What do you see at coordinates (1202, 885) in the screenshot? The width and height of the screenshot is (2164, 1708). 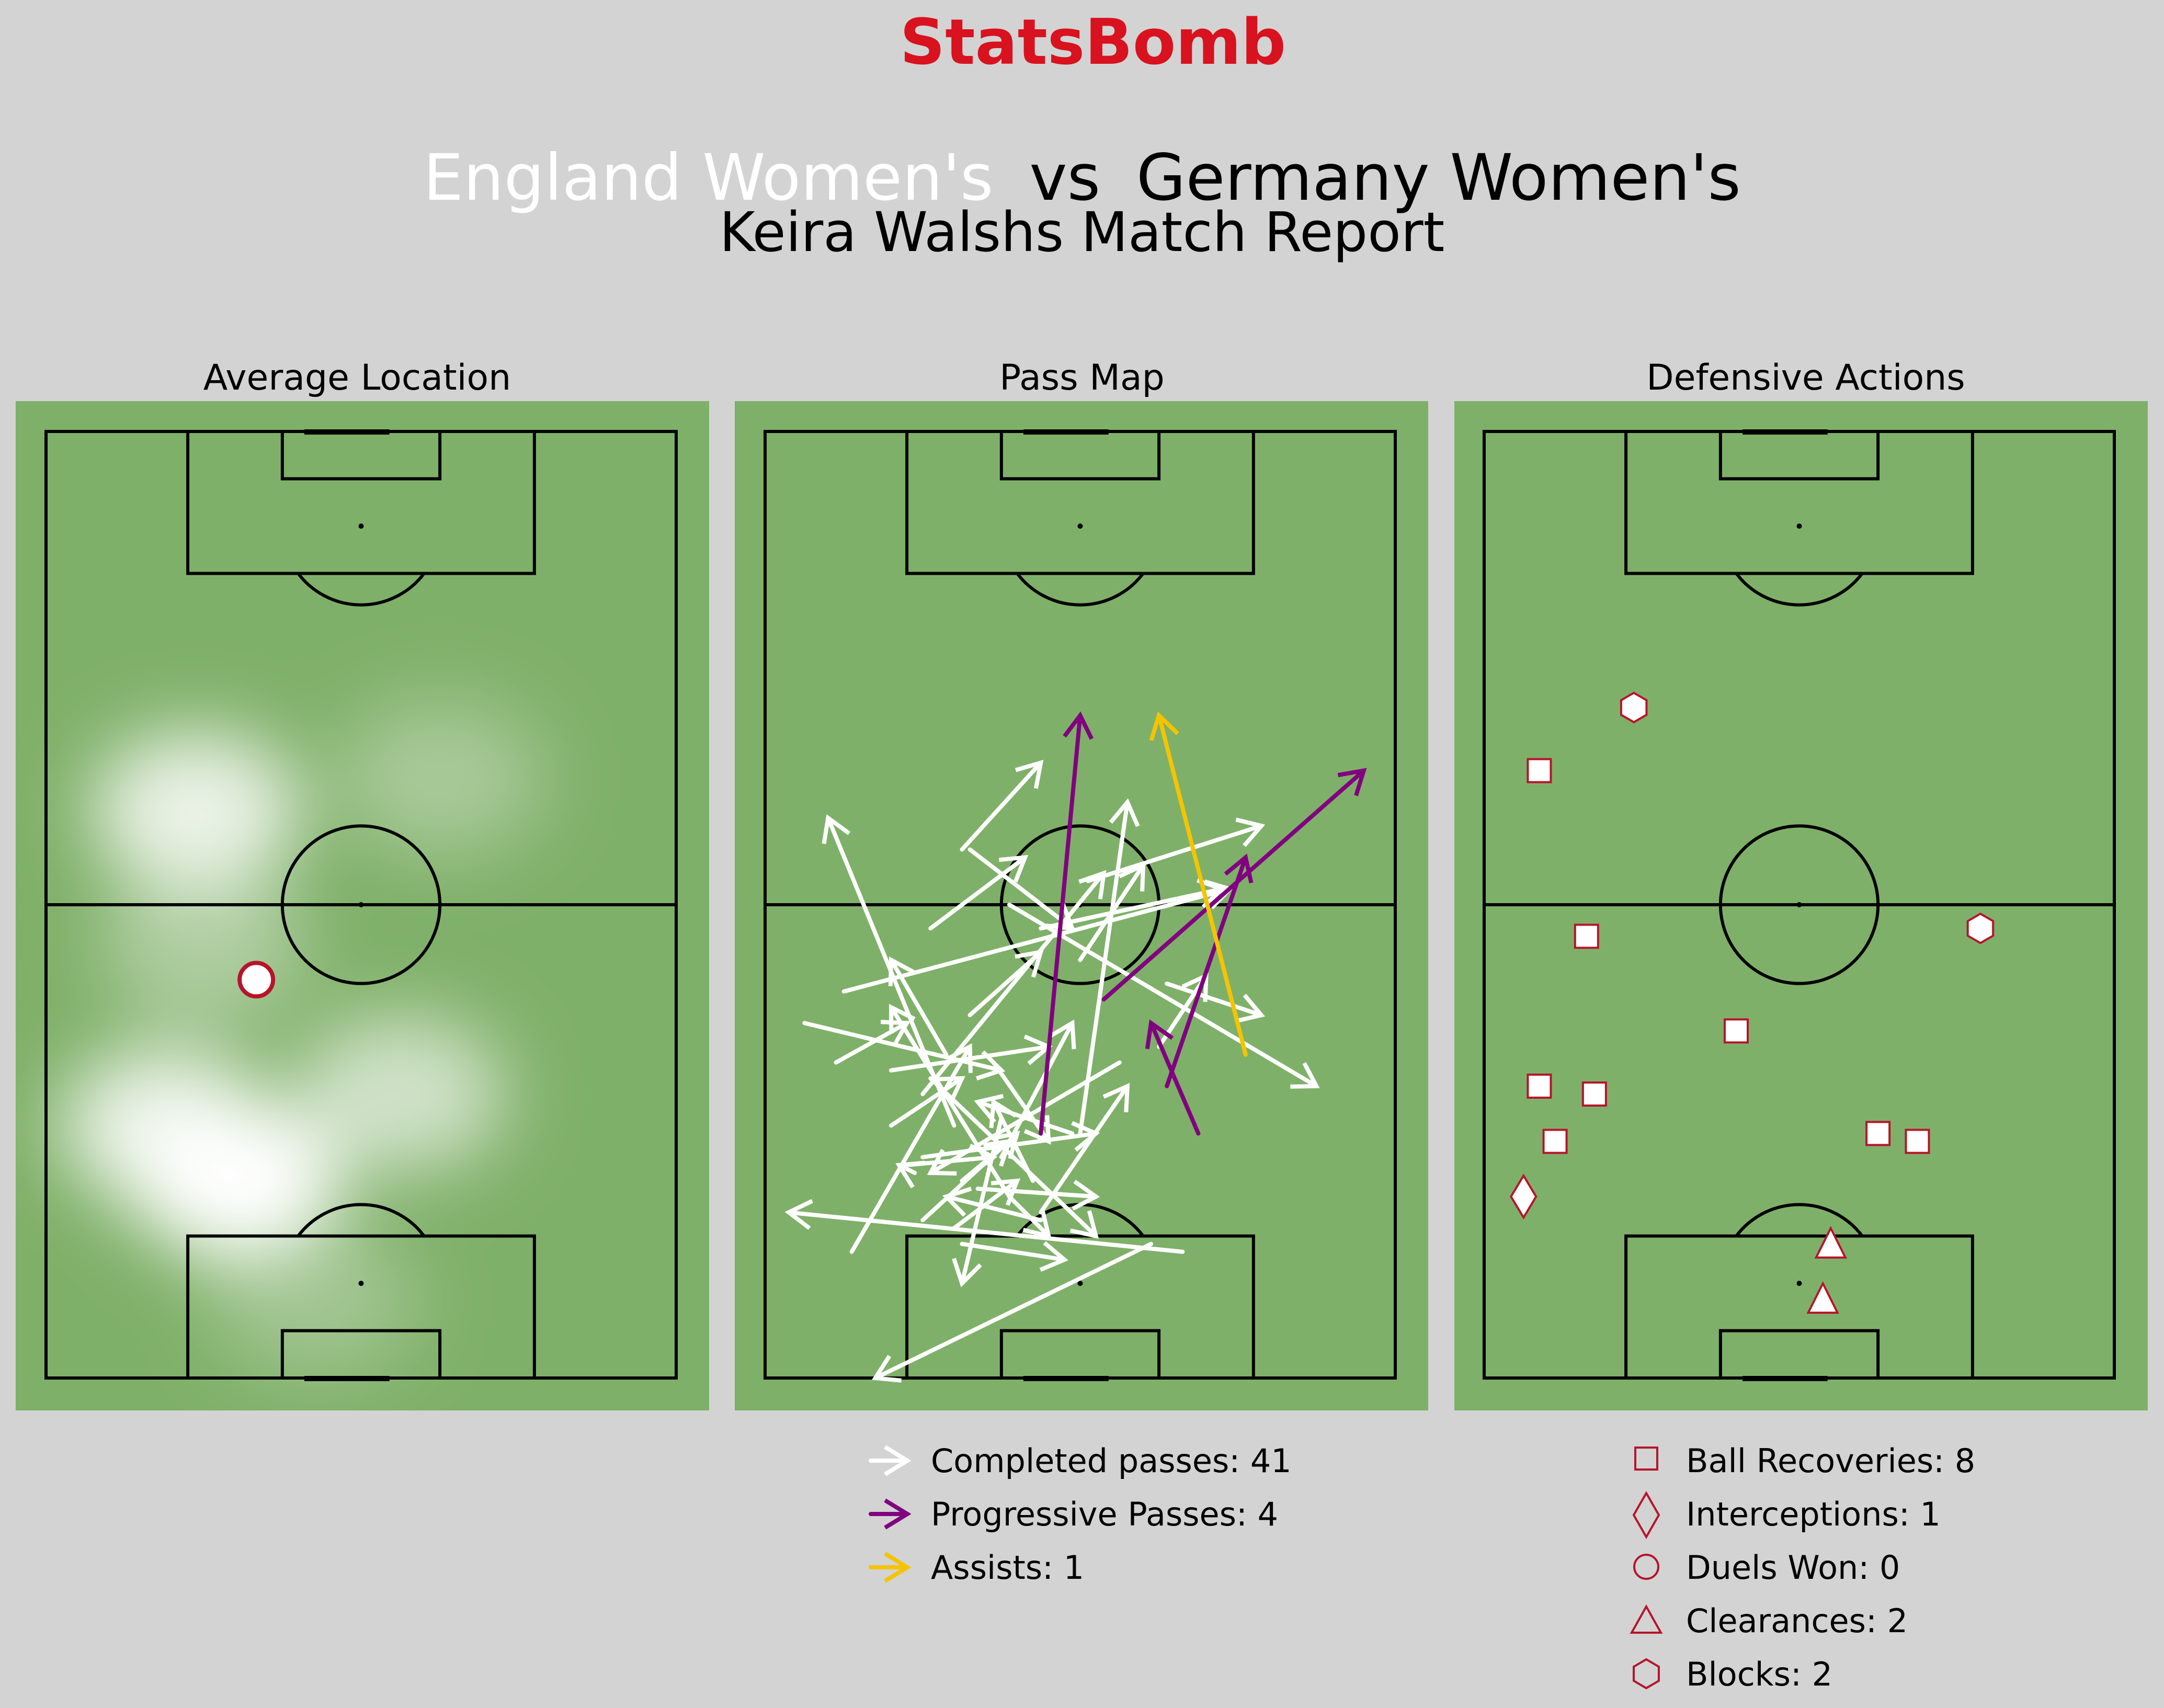 I see `assist-pass-arrow-shaft` at bounding box center [1202, 885].